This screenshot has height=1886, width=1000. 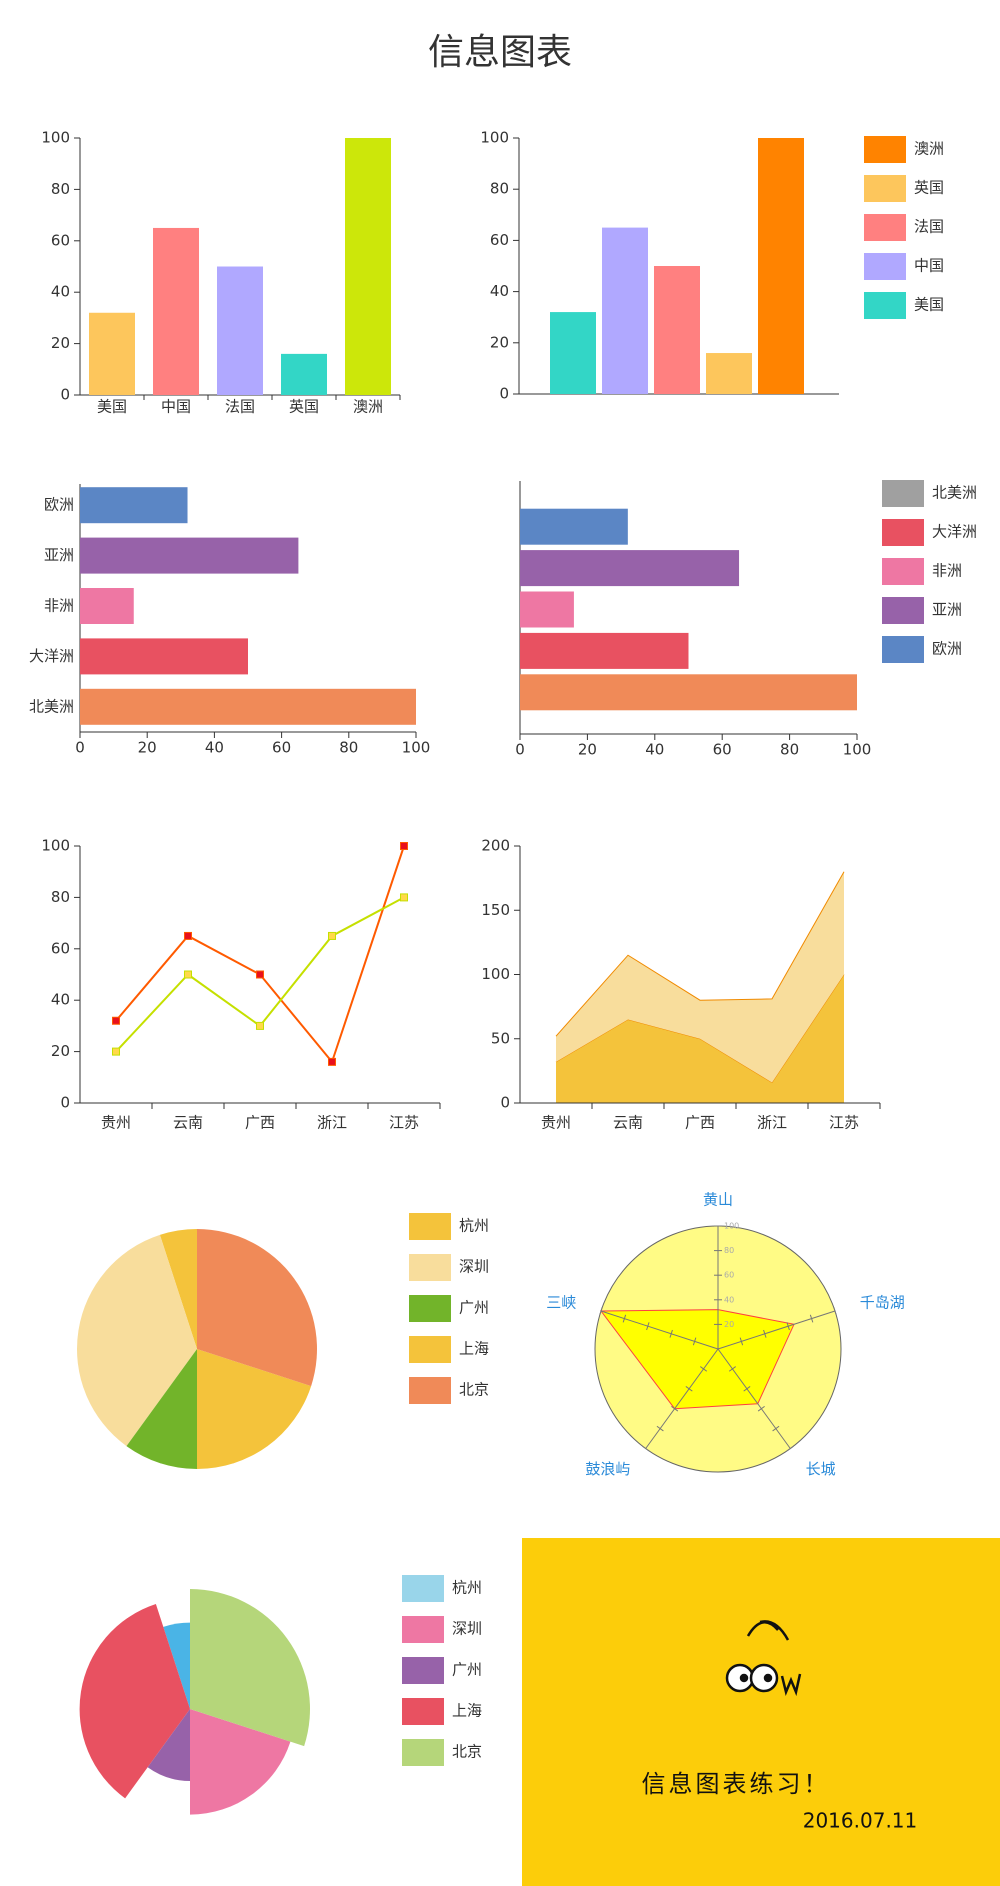 What do you see at coordinates (176, 407) in the screenshot?
I see `x-tick-label: 中国` at bounding box center [176, 407].